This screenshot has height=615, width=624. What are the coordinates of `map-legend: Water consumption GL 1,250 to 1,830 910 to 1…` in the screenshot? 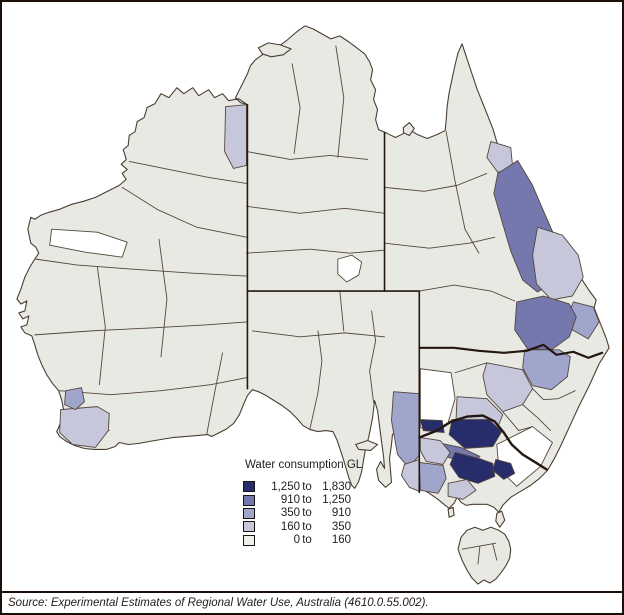 It's located at (302, 503).